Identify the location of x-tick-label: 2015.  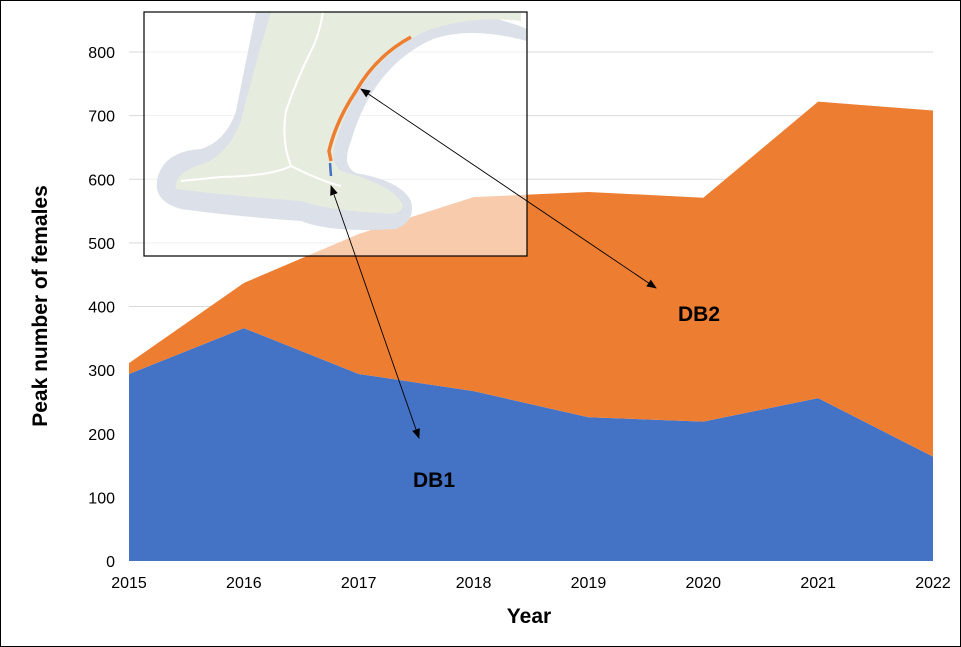
(129, 583).